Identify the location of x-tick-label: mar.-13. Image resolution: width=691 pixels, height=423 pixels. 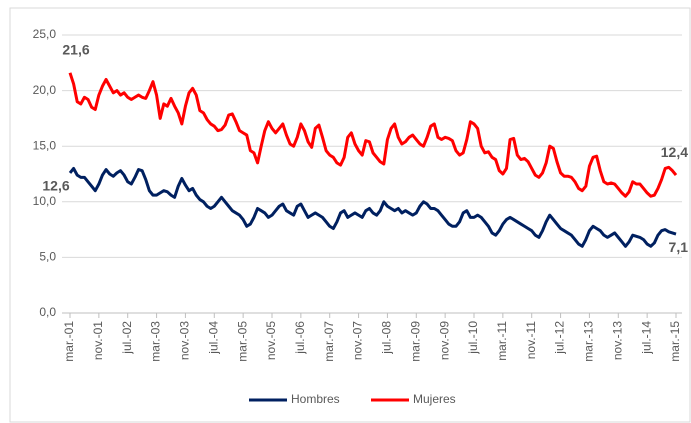
(589, 341).